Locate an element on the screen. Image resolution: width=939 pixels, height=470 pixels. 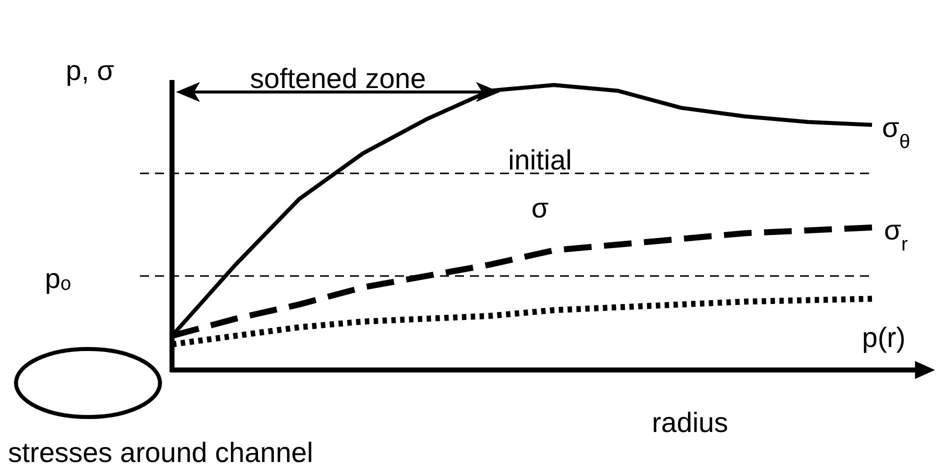
series-label: σ$_{θ}$ is located at coordinates (896, 132).